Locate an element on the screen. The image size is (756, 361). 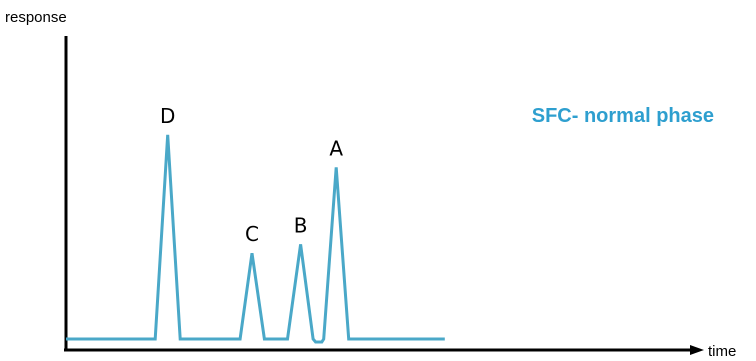
x-axis-label: time is located at coordinates (722, 351).